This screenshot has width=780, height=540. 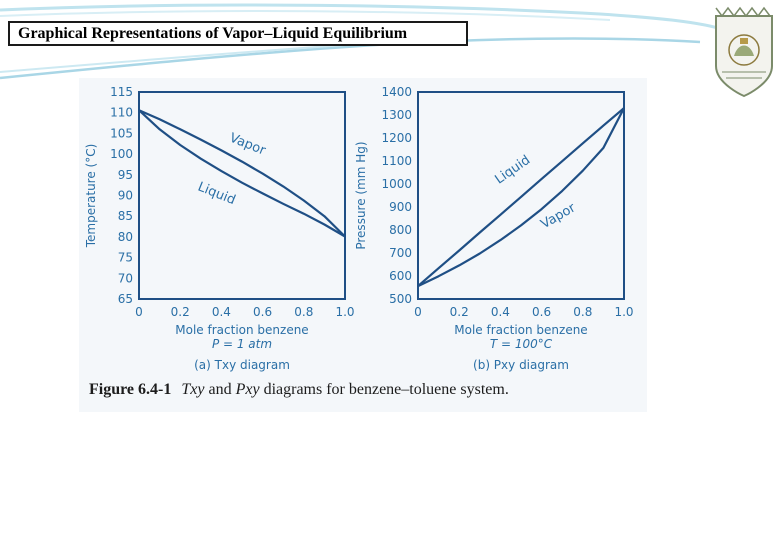 I want to click on pxy-y-tick-label: 800, so click(x=400, y=230).